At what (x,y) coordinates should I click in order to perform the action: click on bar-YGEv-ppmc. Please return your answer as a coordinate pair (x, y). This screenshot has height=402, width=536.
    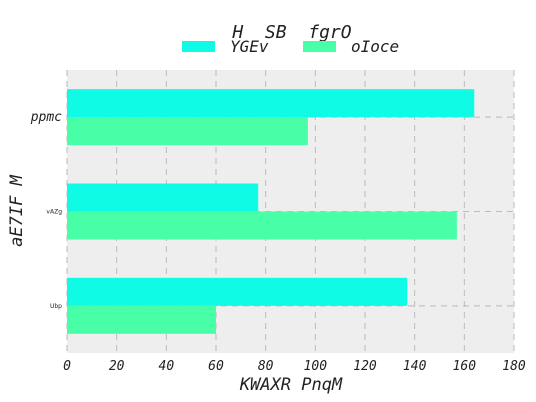
    Looking at the image, I should click on (271, 103).